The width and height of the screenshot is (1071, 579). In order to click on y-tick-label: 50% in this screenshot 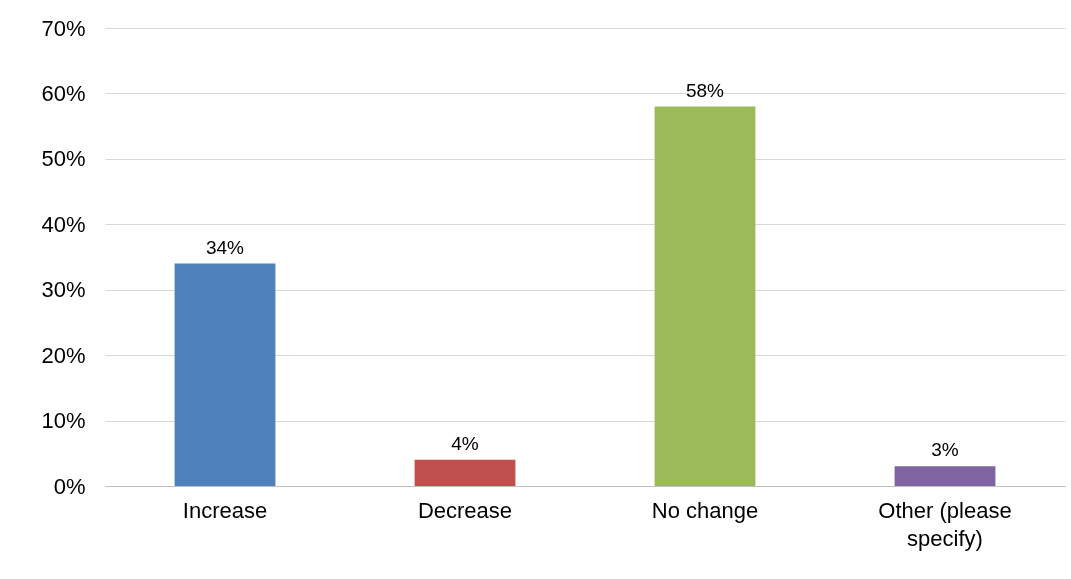, I will do `click(63, 159)`.